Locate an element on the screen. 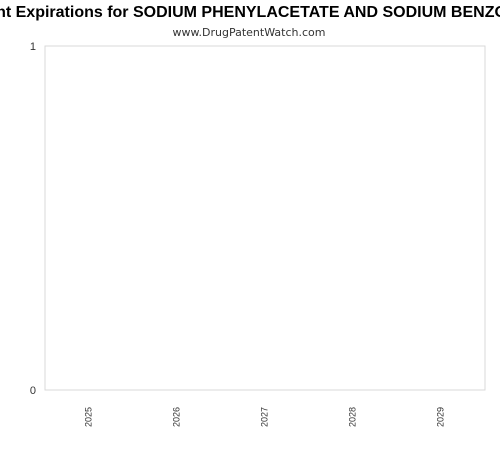 This screenshot has width=500, height=450. x-axis-tick-labels: 2025 2026 2027 2028 2029 is located at coordinates (264, 417).